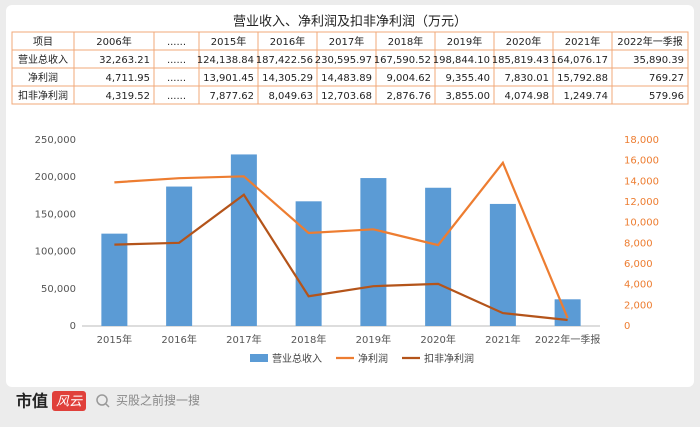  Describe the element at coordinates (55, 140) in the screenshot. I see `y-tick-label: 250,000` at that location.